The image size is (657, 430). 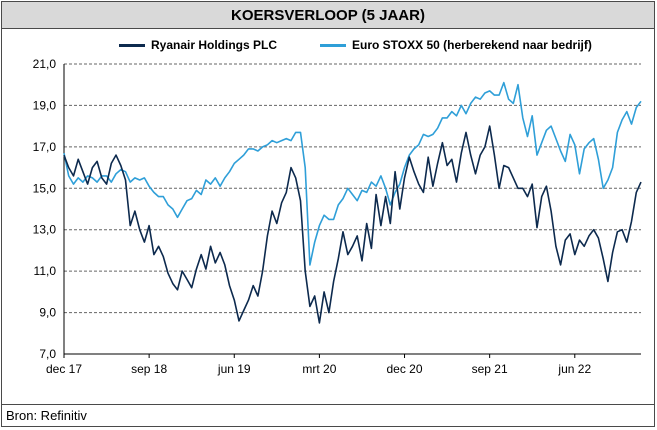 I want to click on y-tick-label: 15,0, so click(x=45, y=188).